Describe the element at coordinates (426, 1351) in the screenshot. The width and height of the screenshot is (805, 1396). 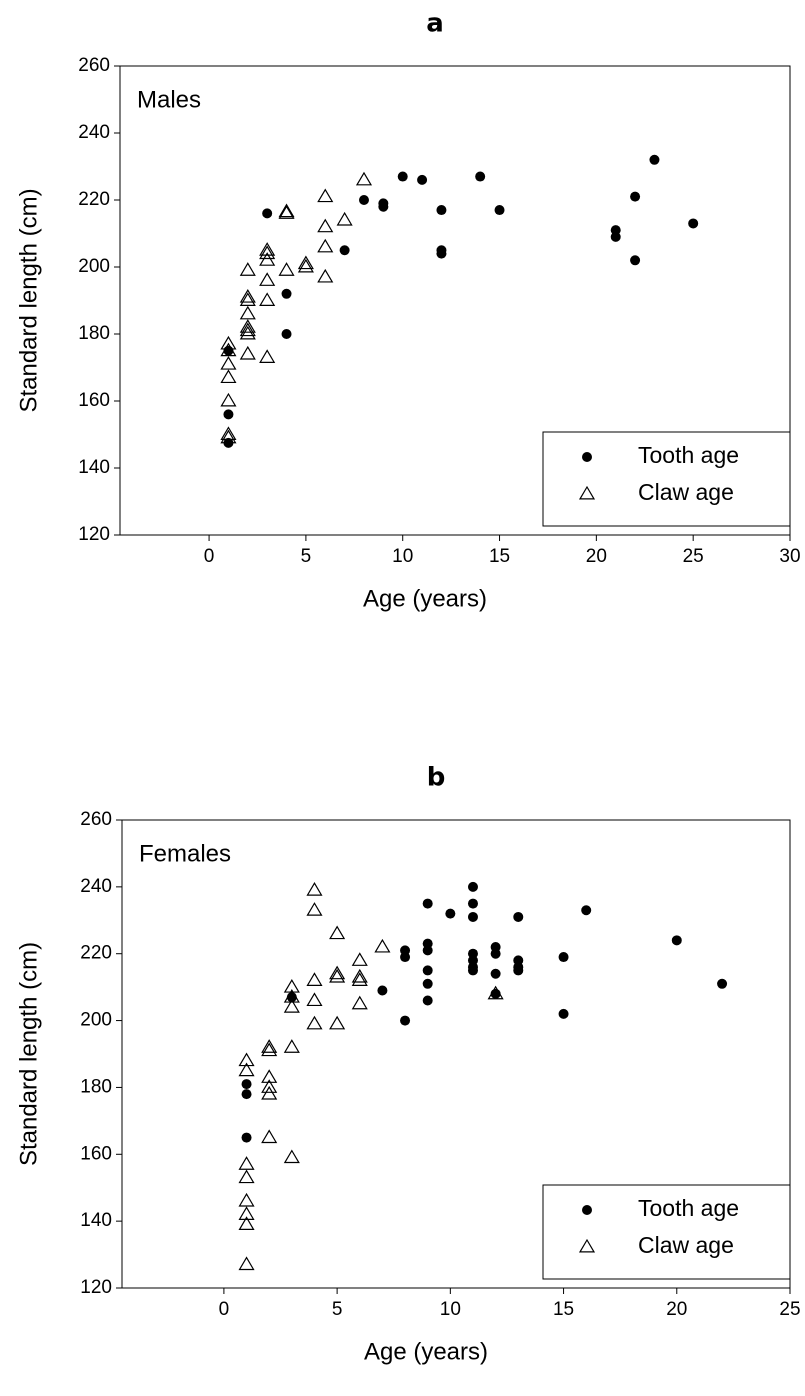
I see `x-axis-label: Age (years)` at that location.